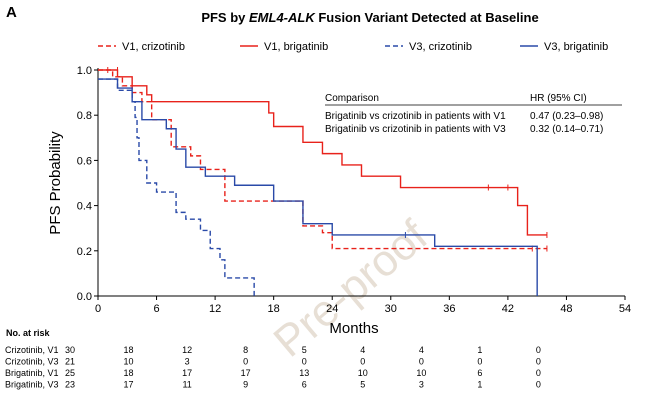 This screenshot has width=645, height=405. Describe the element at coordinates (426, 17) in the screenshot. I see `title-suffix: Fusion Variant Detected at Baseline` at that location.